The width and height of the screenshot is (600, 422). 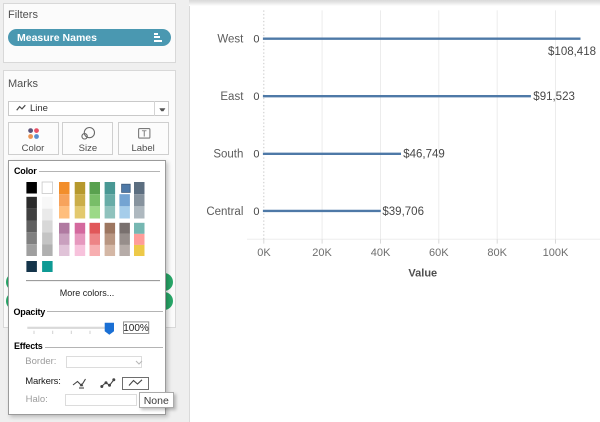 I want to click on svg-text: $46,749, so click(x=424, y=155).